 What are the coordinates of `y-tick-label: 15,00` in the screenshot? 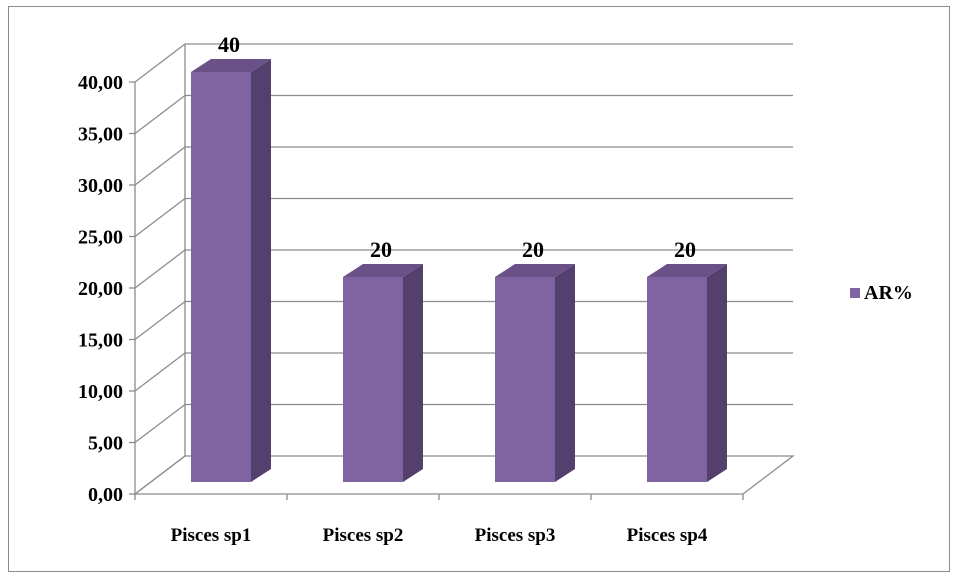 It's located at (100, 341).